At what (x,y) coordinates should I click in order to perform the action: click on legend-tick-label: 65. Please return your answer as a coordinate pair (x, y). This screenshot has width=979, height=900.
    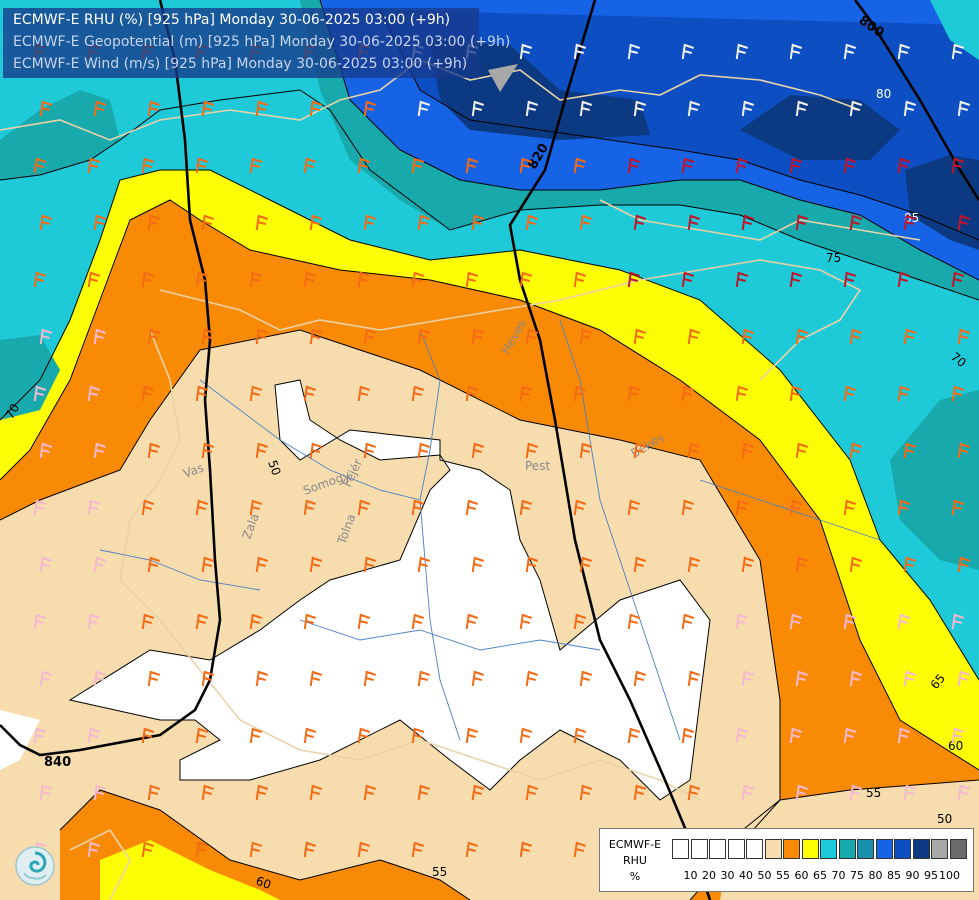
    Looking at the image, I should click on (820, 875).